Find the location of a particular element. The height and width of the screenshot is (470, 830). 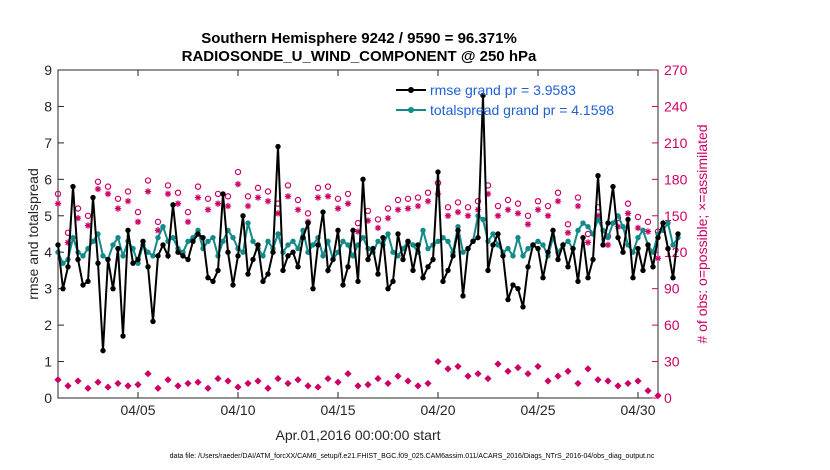

x-tick-label: 04/30 is located at coordinates (637, 410).